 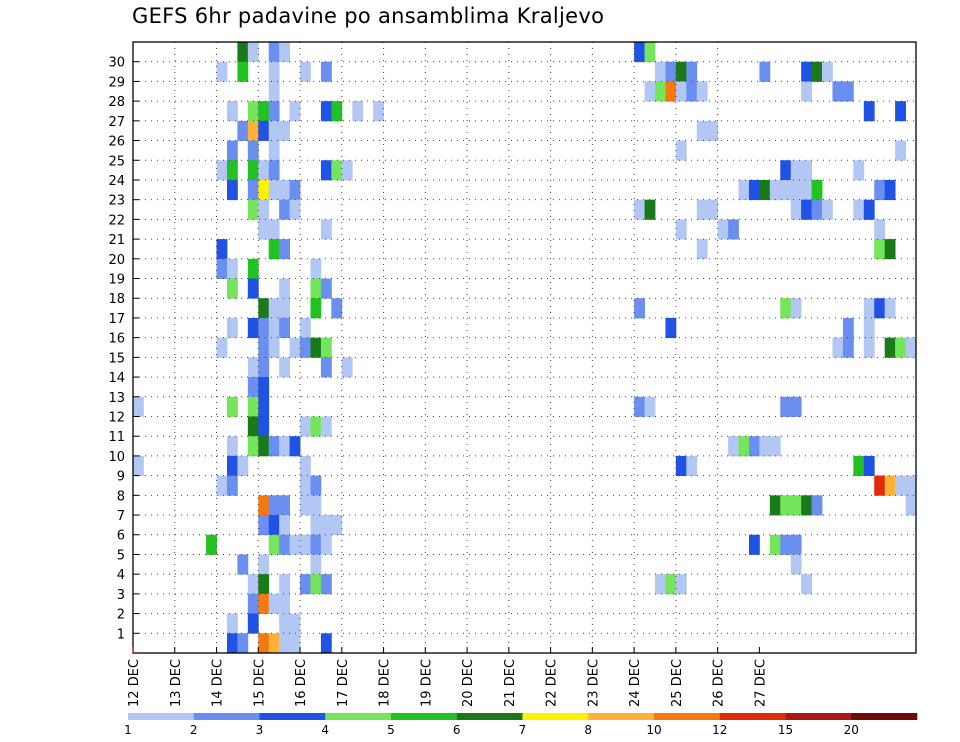 What do you see at coordinates (521, 725) in the screenshot?
I see `color-legend: 1 2 3 4 5 6 7 8 10 12 15 20` at bounding box center [521, 725].